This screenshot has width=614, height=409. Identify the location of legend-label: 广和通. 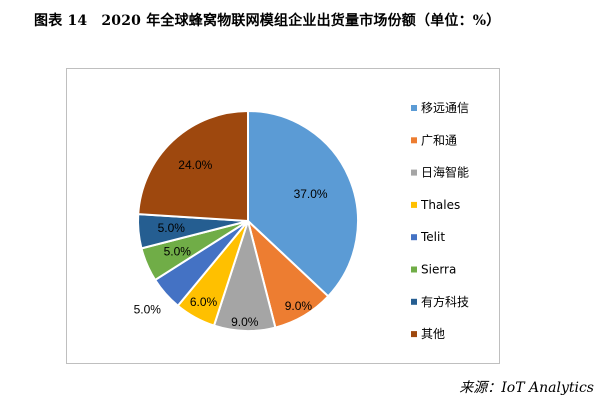
(439, 140).